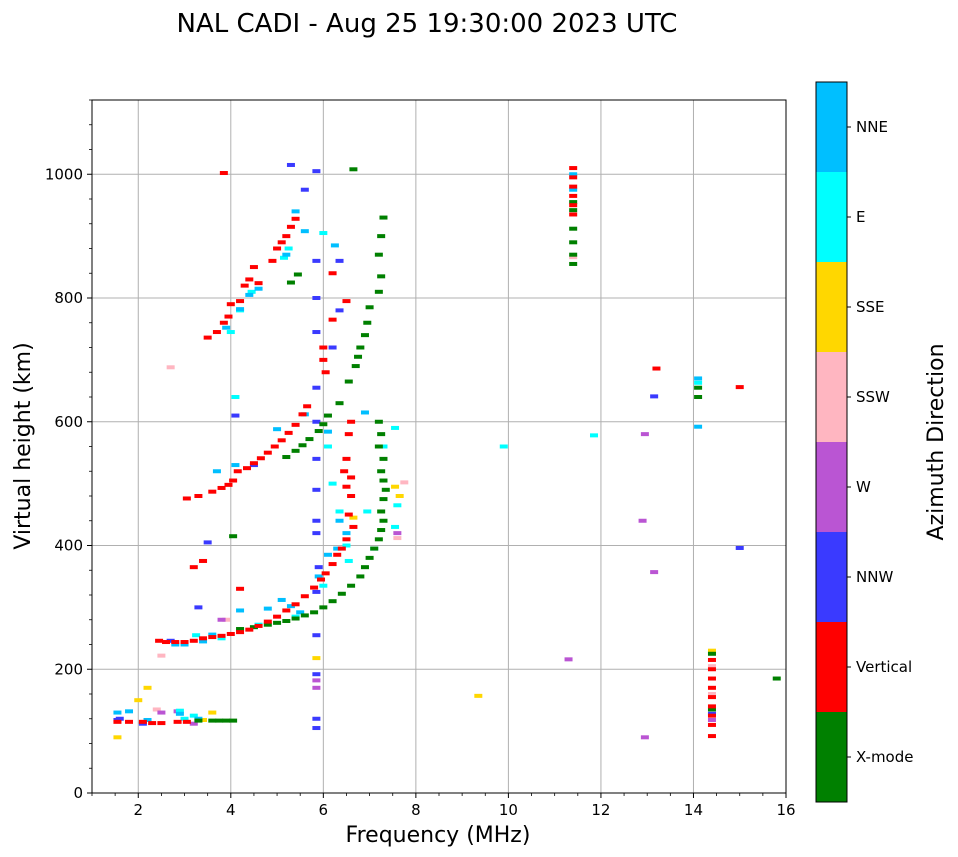 This screenshot has height=857, width=958. What do you see at coordinates (438, 835) in the screenshot?
I see `x-axis-label: Frequency (MHz)` at bounding box center [438, 835].